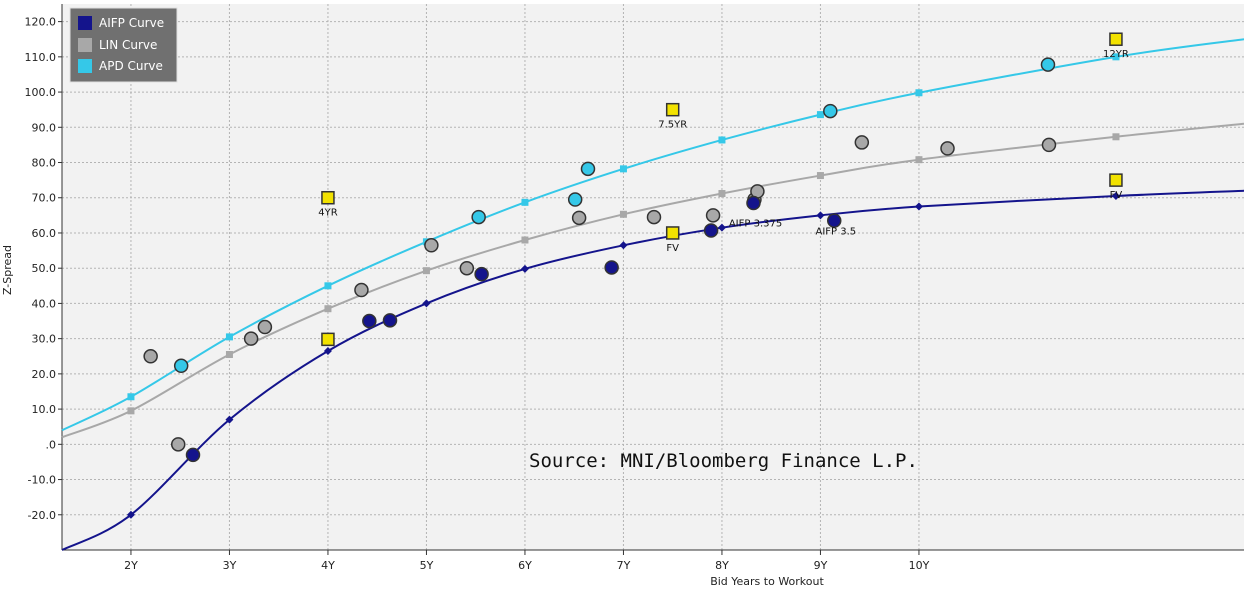 Image resolution: width=1244 pixels, height=589 pixels. I want to click on fair-value-label: 7.5YR, so click(672, 125).